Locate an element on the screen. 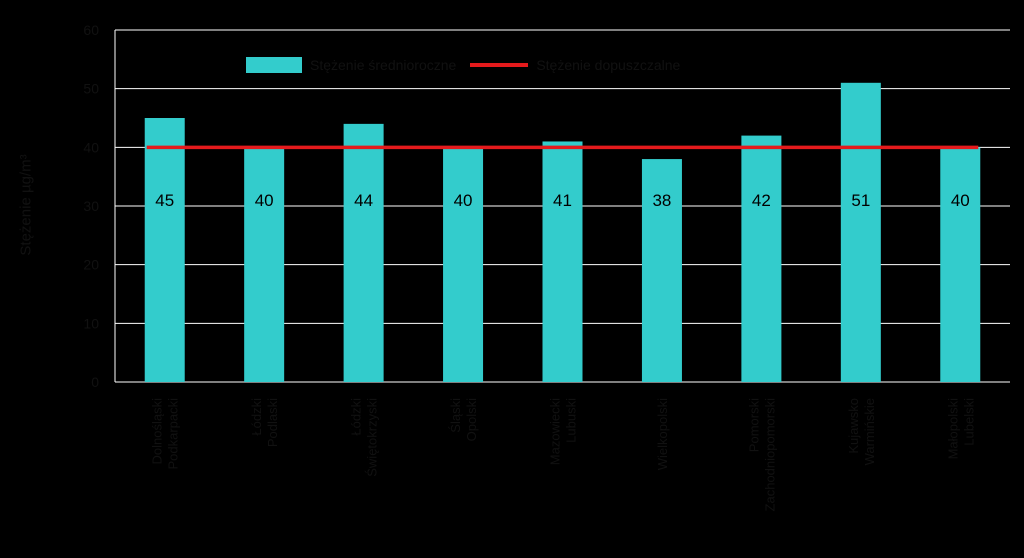 The image size is (1024, 558). legend-label-line: Stężenie dopuszczalne is located at coordinates (608, 65).